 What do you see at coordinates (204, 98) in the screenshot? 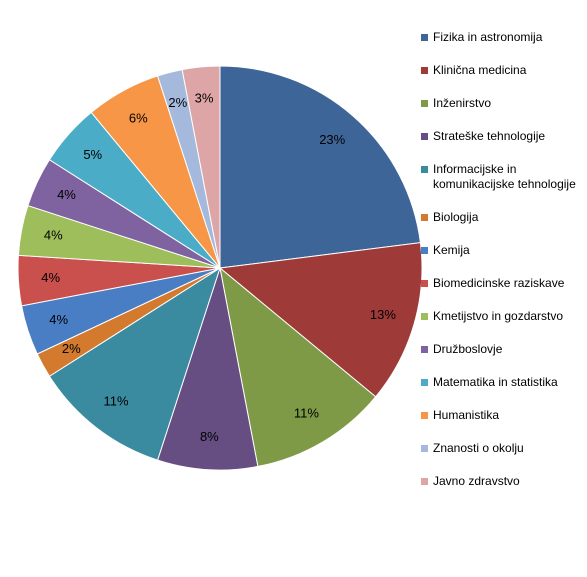
I see `data-label: 3%` at bounding box center [204, 98].